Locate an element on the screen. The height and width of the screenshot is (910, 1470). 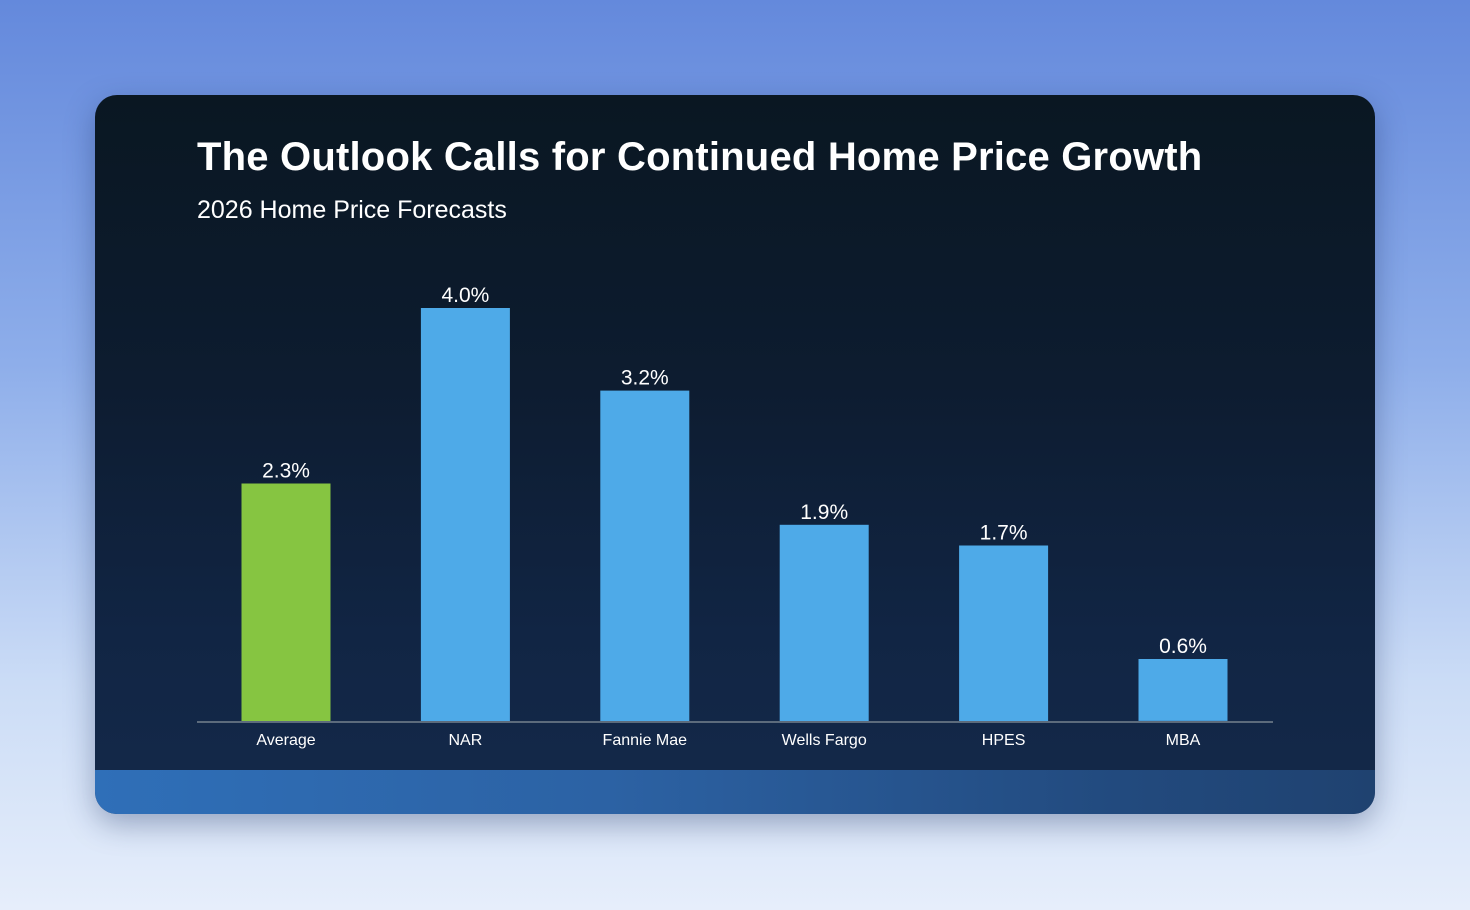
bar-wells-fargo is located at coordinates (824, 622).